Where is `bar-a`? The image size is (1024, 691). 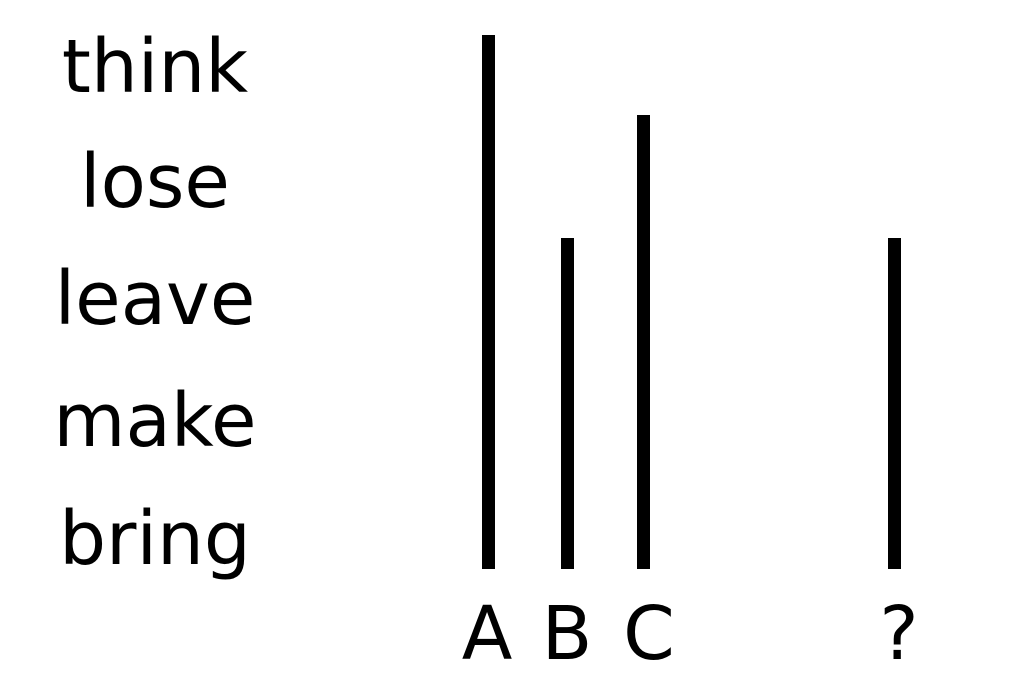 bar-a is located at coordinates (488, 302).